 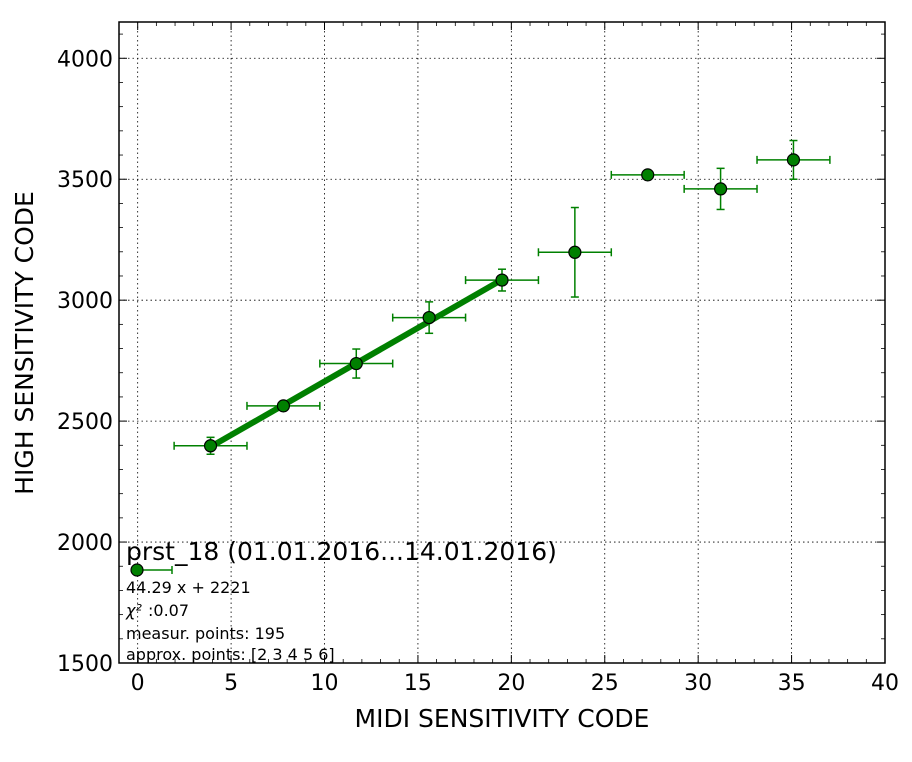 I want to click on y-tick-label: 4000, so click(x=85, y=59).